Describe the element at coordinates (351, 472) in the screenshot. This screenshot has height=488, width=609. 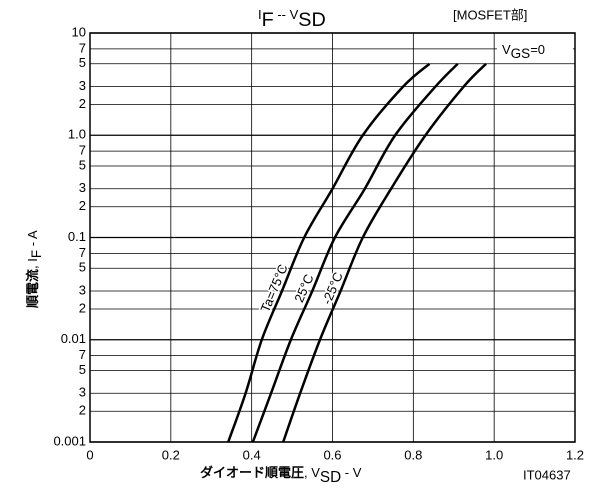
I see `x-axis-label-part: - V` at that location.